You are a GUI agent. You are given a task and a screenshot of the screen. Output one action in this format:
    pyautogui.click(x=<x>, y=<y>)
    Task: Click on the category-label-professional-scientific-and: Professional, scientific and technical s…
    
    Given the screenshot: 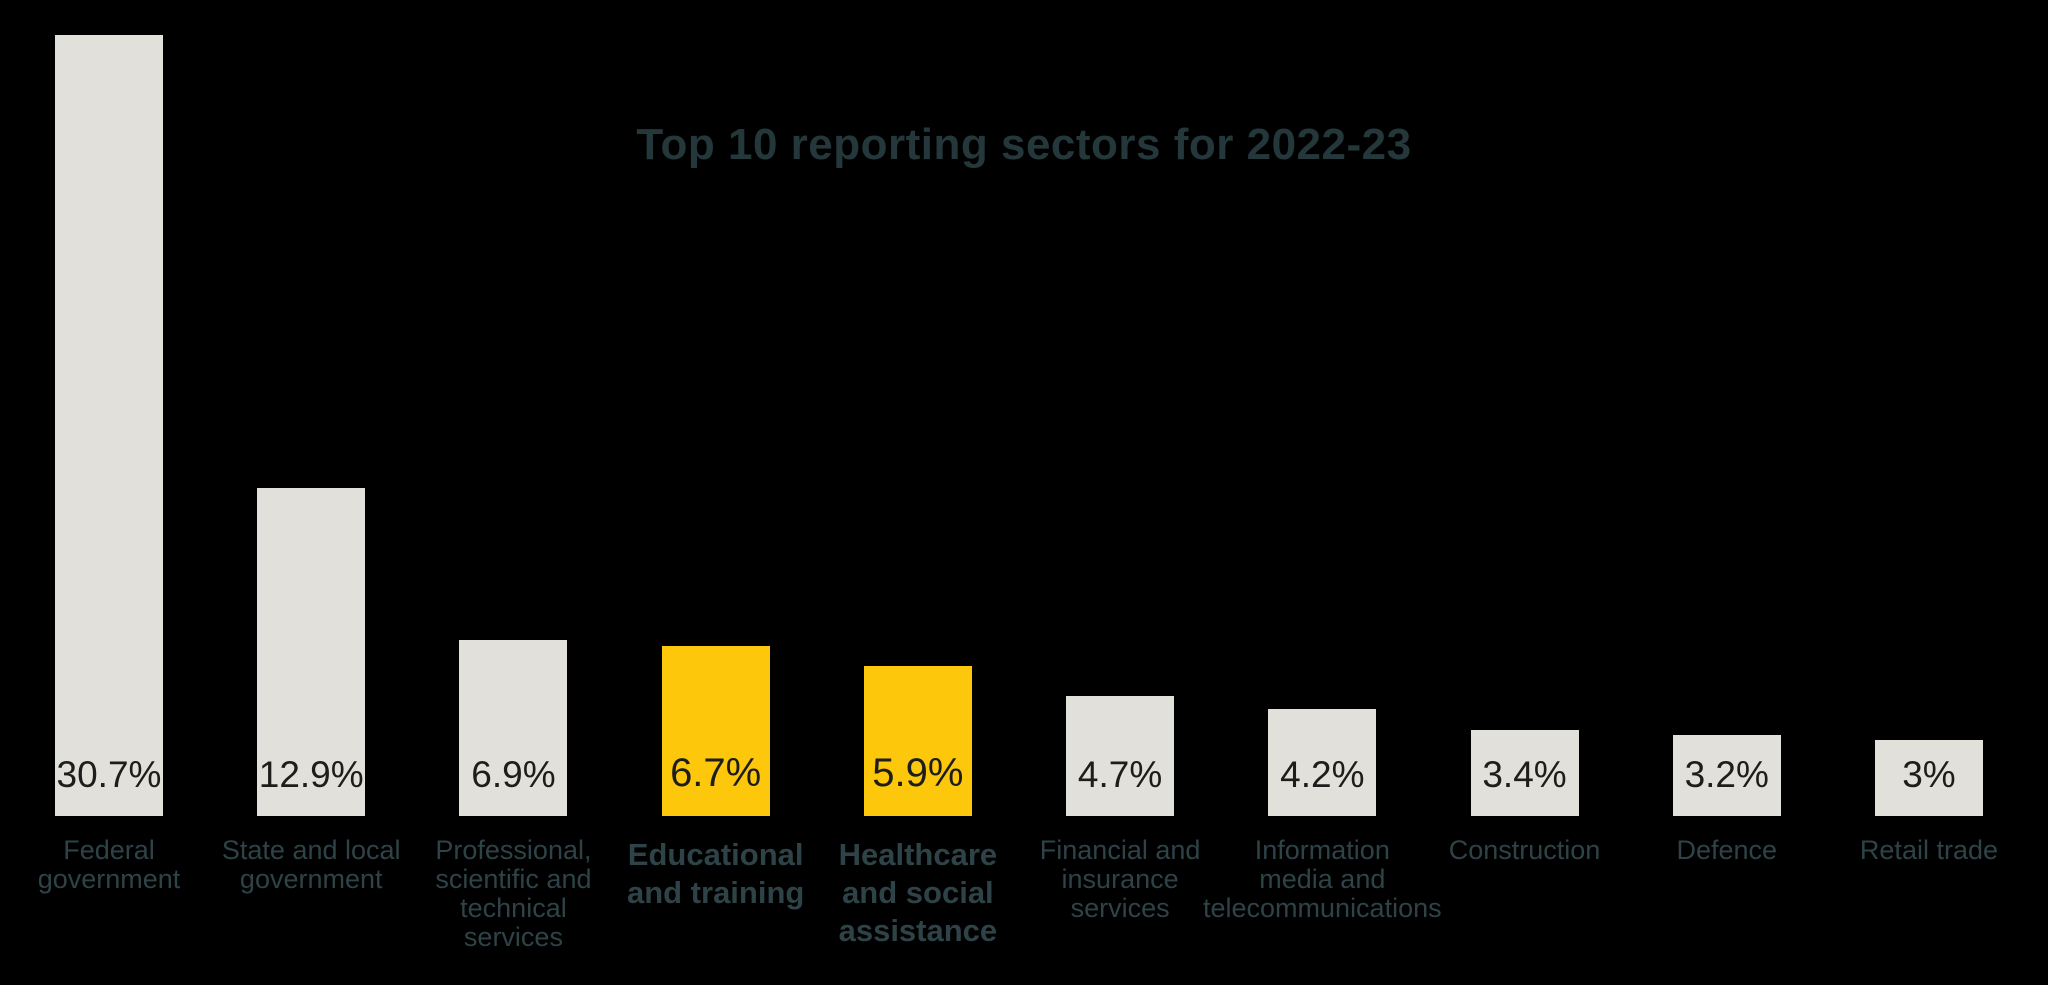 What is the action you would take?
    pyautogui.click(x=513, y=893)
    